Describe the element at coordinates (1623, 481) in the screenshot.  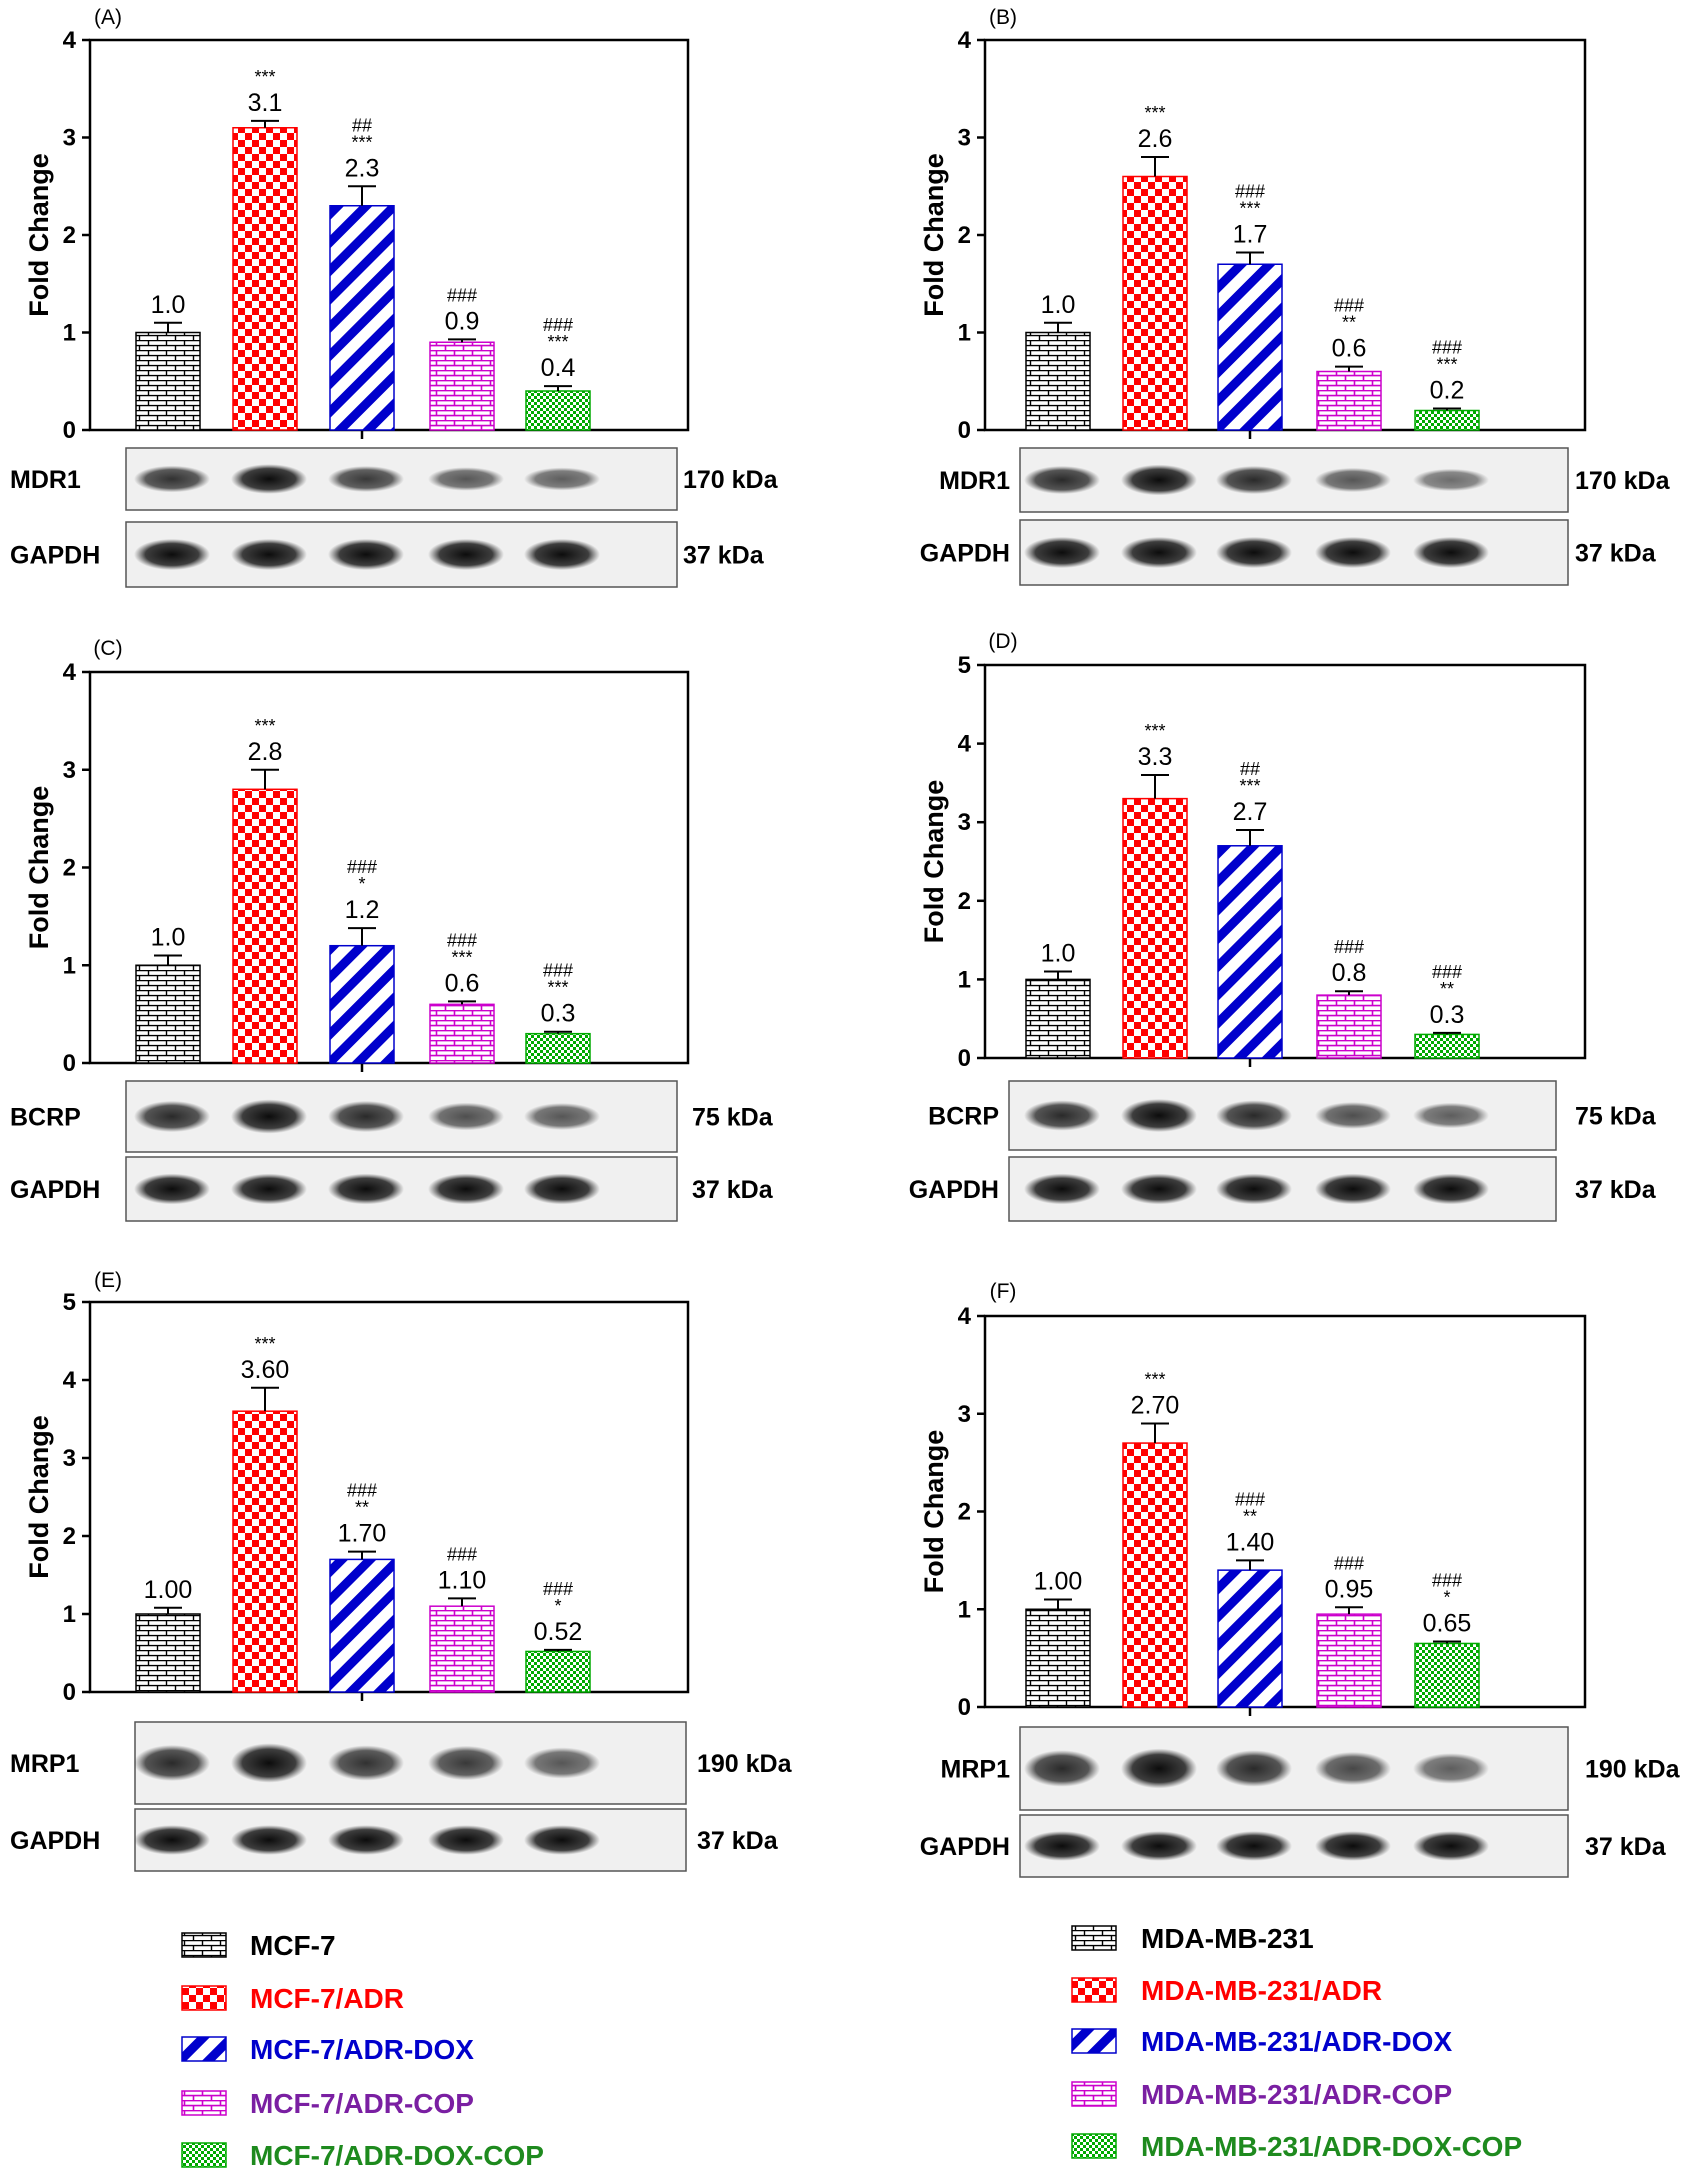
I see `blot-kda-label: 170 kDa` at that location.